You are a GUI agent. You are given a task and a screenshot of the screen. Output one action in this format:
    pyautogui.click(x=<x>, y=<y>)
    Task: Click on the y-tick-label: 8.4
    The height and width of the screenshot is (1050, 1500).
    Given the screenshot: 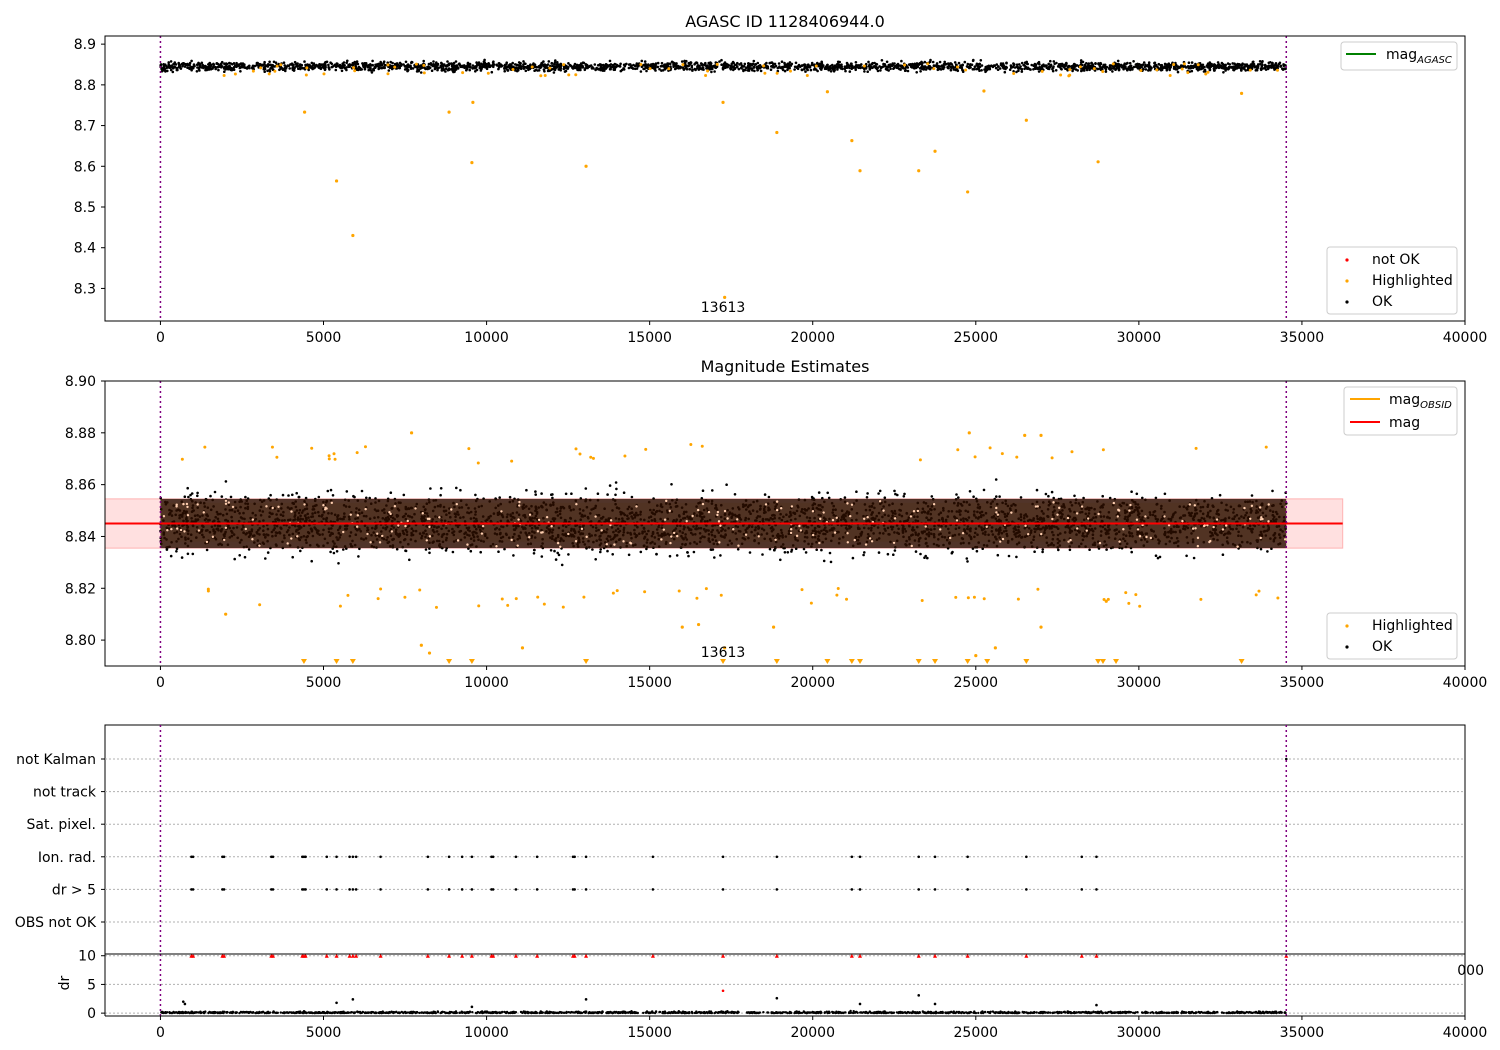 What is the action you would take?
    pyautogui.click(x=85, y=249)
    